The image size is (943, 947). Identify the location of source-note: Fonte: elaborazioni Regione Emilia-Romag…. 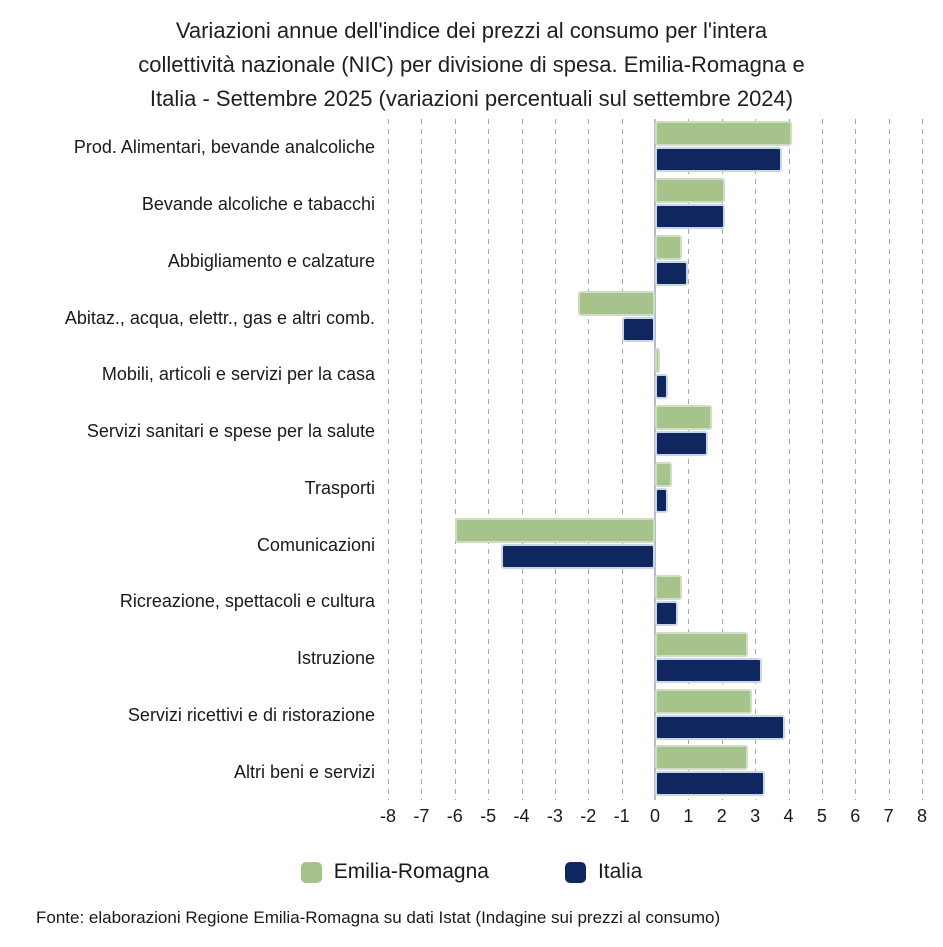
(378, 917).